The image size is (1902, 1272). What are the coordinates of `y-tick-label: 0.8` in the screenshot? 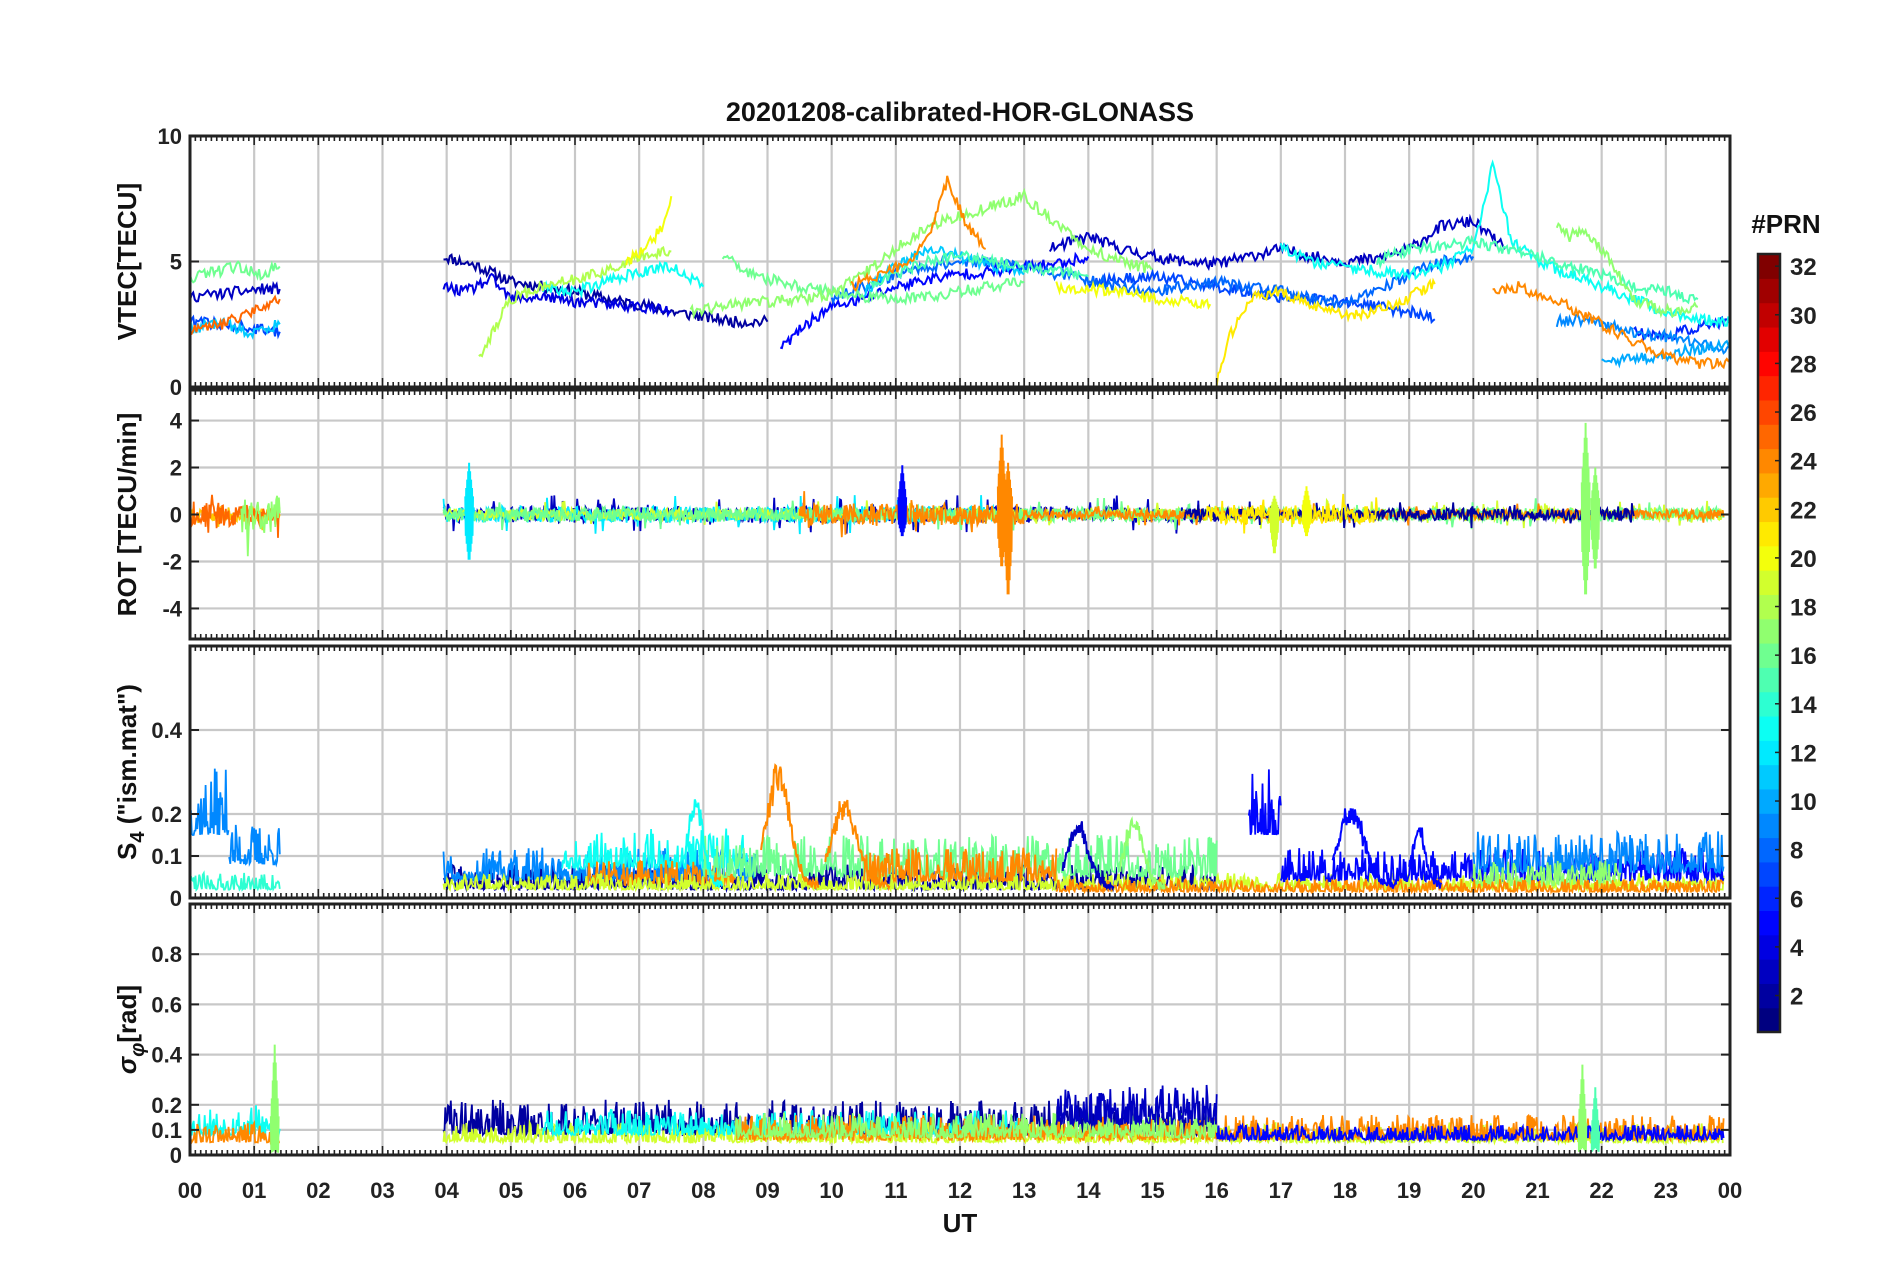 It's located at (166, 954).